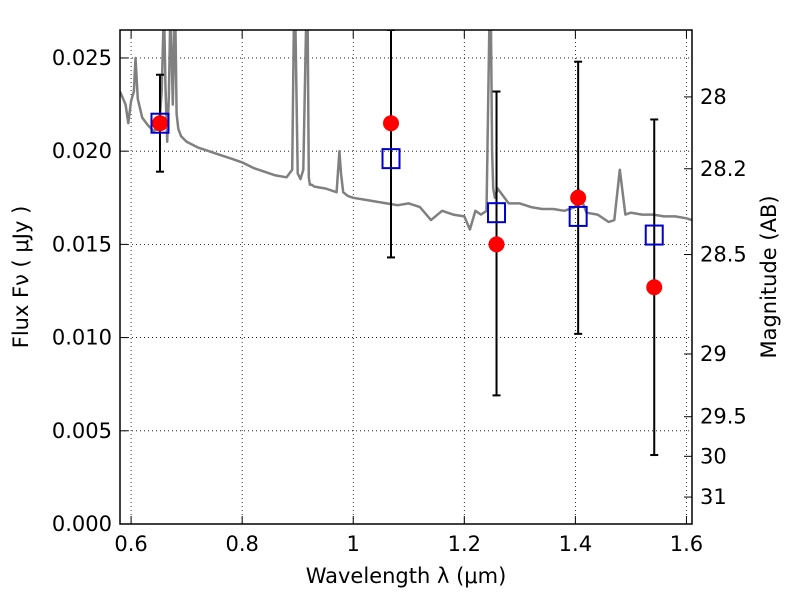 This screenshot has height=600, width=800. What do you see at coordinates (723, 297) in the screenshot?
I see `right-tick-labels: 28 28.2 28.5 29 29.5 30 31` at bounding box center [723, 297].